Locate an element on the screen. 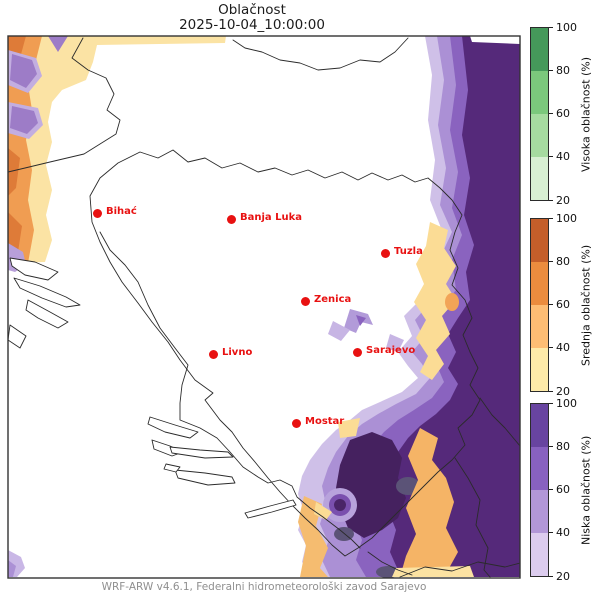  colorbar-axis-label: Srednja oblačnost (%) is located at coordinates (586, 305).